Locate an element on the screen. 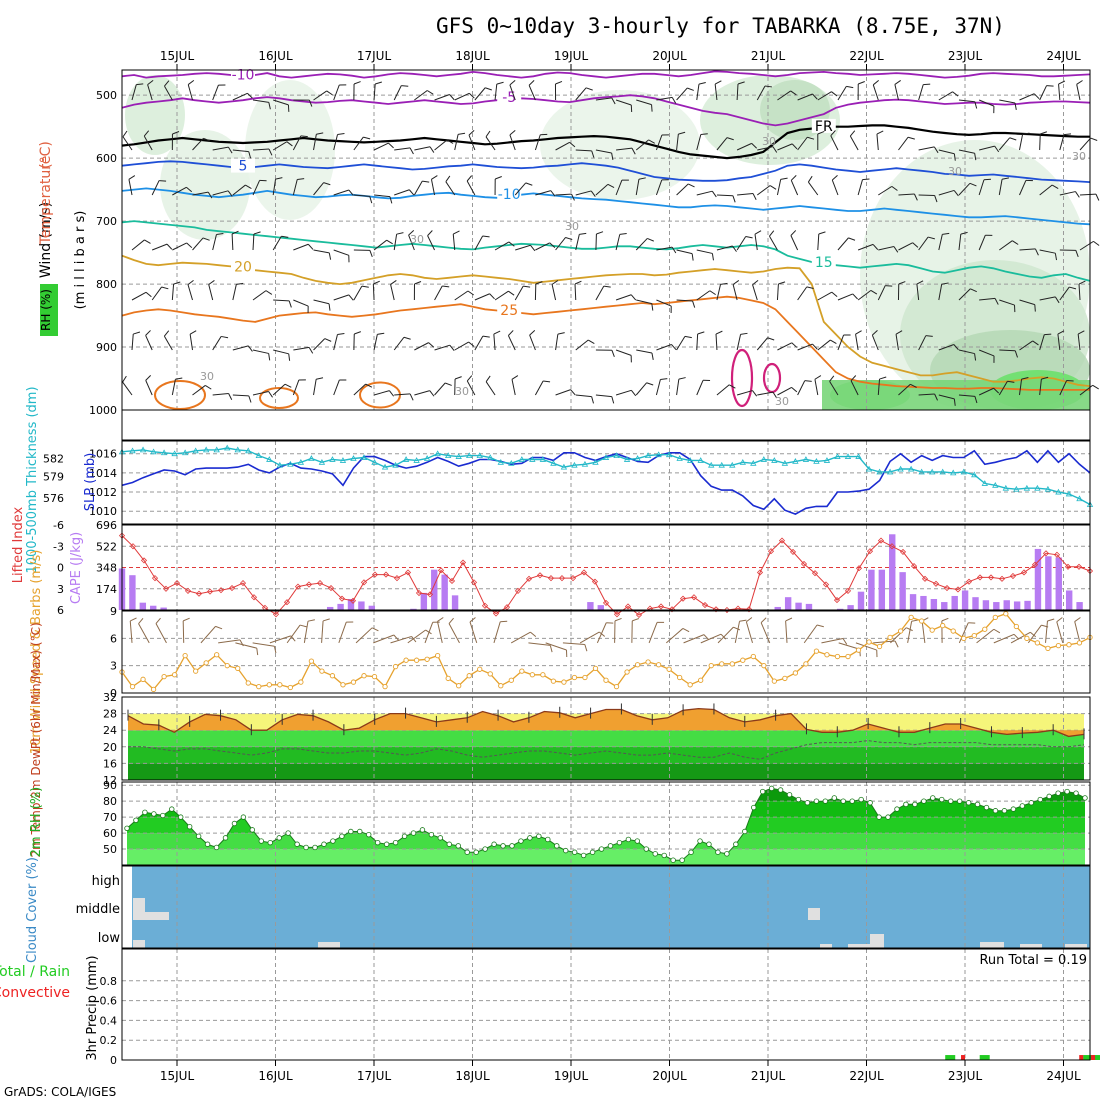  cape-bar is located at coordinates (153, 607).